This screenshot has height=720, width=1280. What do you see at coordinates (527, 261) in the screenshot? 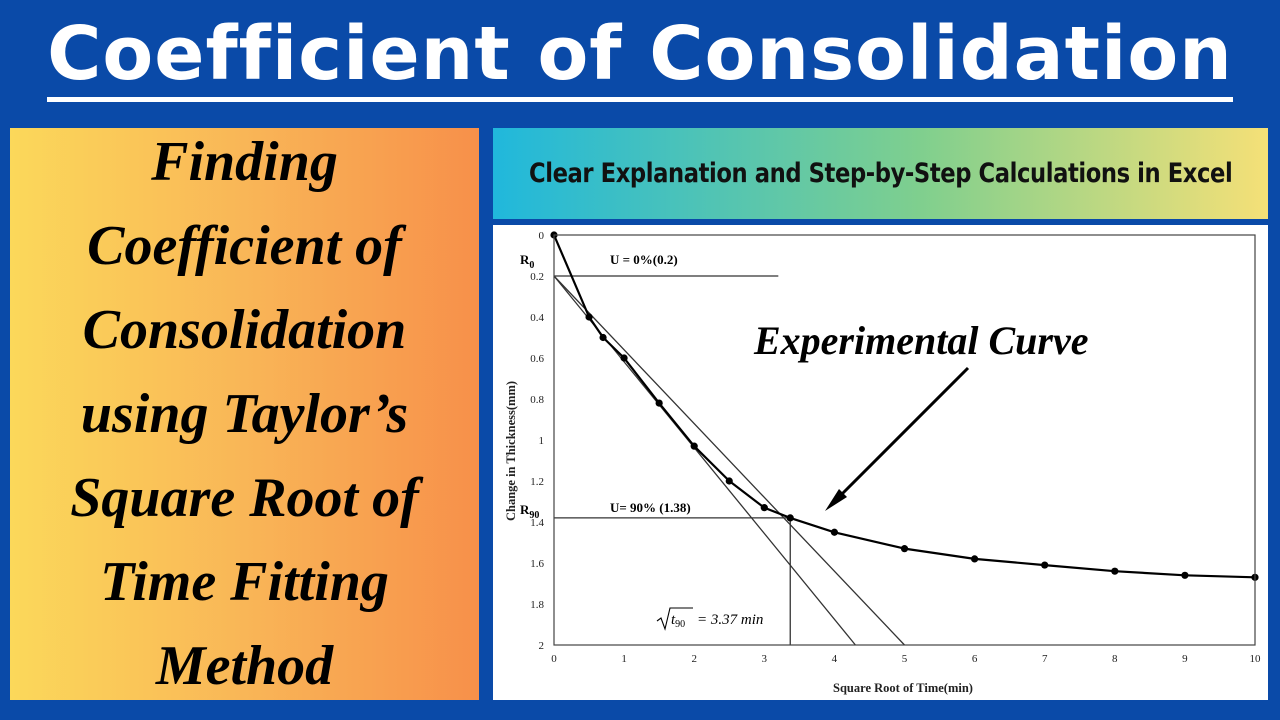
I see `r0-label: R0` at bounding box center [527, 261].